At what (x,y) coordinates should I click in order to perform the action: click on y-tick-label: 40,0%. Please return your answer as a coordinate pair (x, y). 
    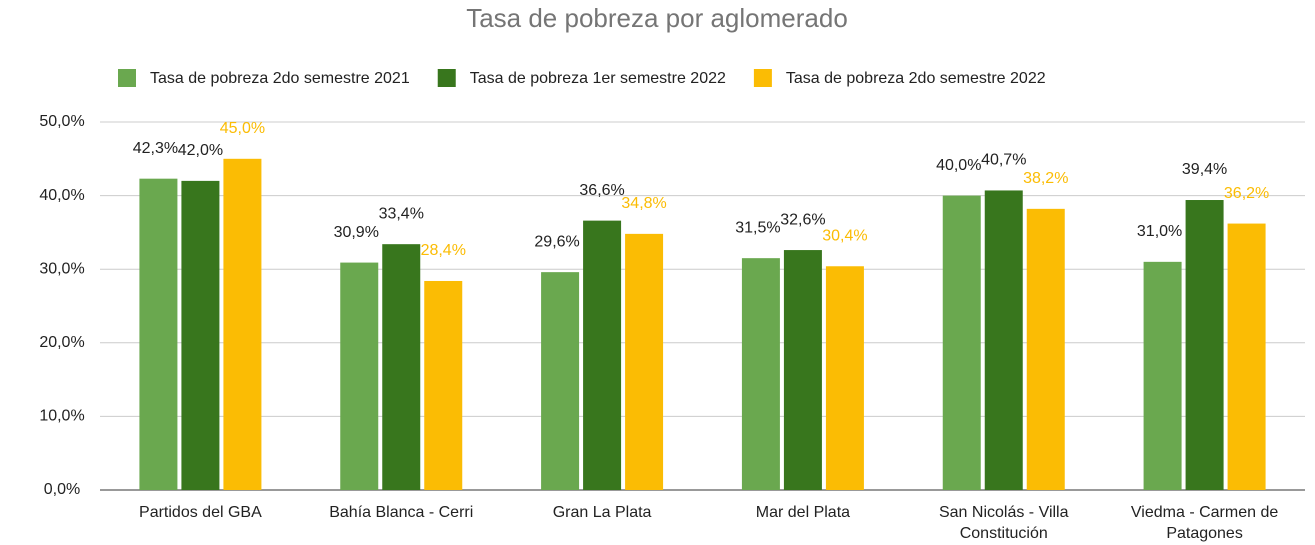
    Looking at the image, I should click on (61, 195).